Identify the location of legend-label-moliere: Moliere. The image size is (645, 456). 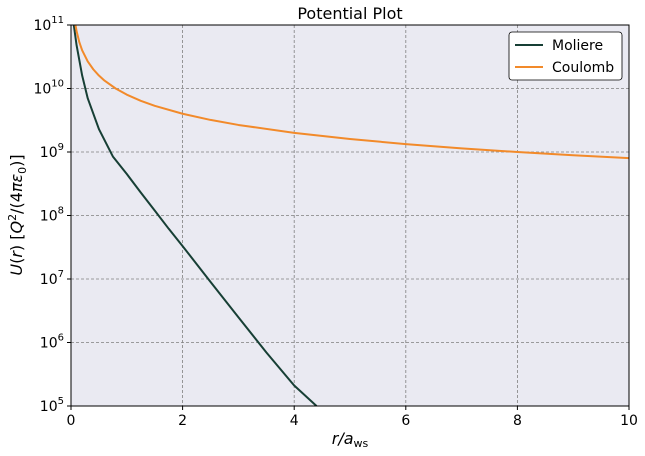
(577, 46).